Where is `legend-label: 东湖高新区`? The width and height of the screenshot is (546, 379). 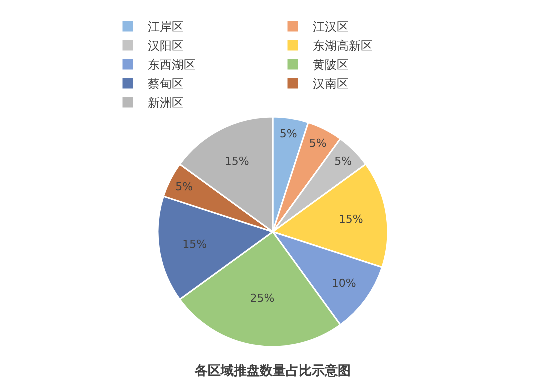
legend-label: 东湖高新区 is located at coordinates (343, 46).